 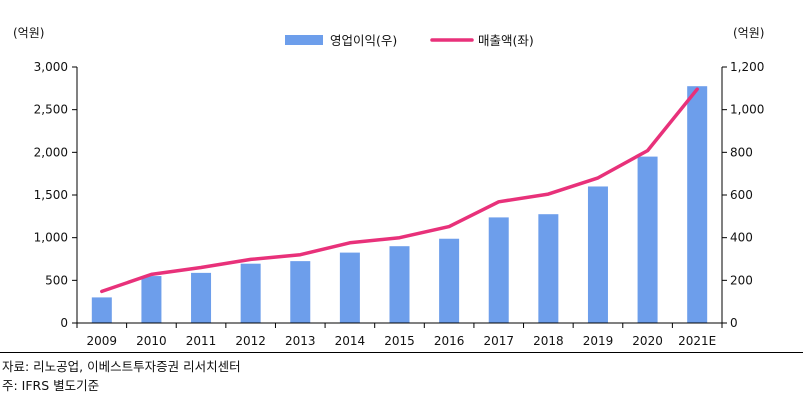 What do you see at coordinates (151, 341) in the screenshot?
I see `x-tick-label: 2010` at bounding box center [151, 341].